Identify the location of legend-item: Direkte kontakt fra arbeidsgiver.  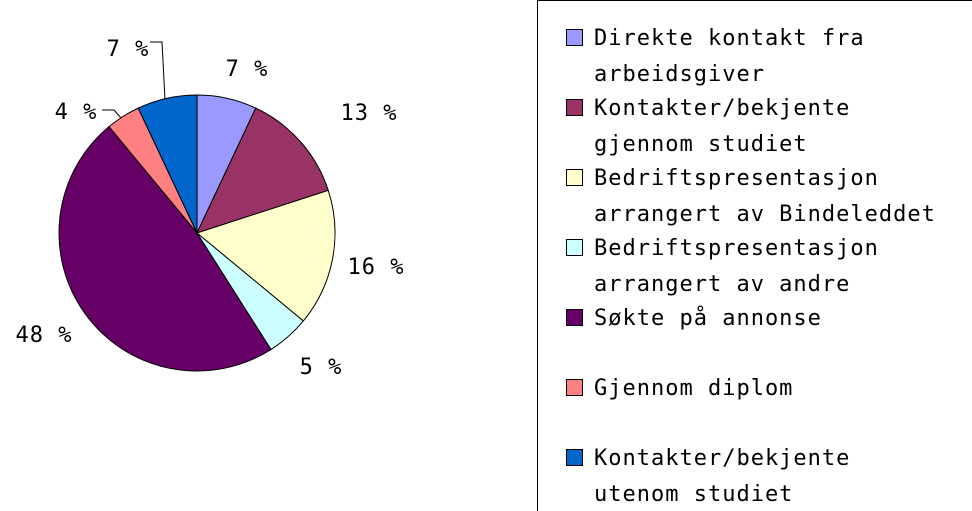
(756, 57).